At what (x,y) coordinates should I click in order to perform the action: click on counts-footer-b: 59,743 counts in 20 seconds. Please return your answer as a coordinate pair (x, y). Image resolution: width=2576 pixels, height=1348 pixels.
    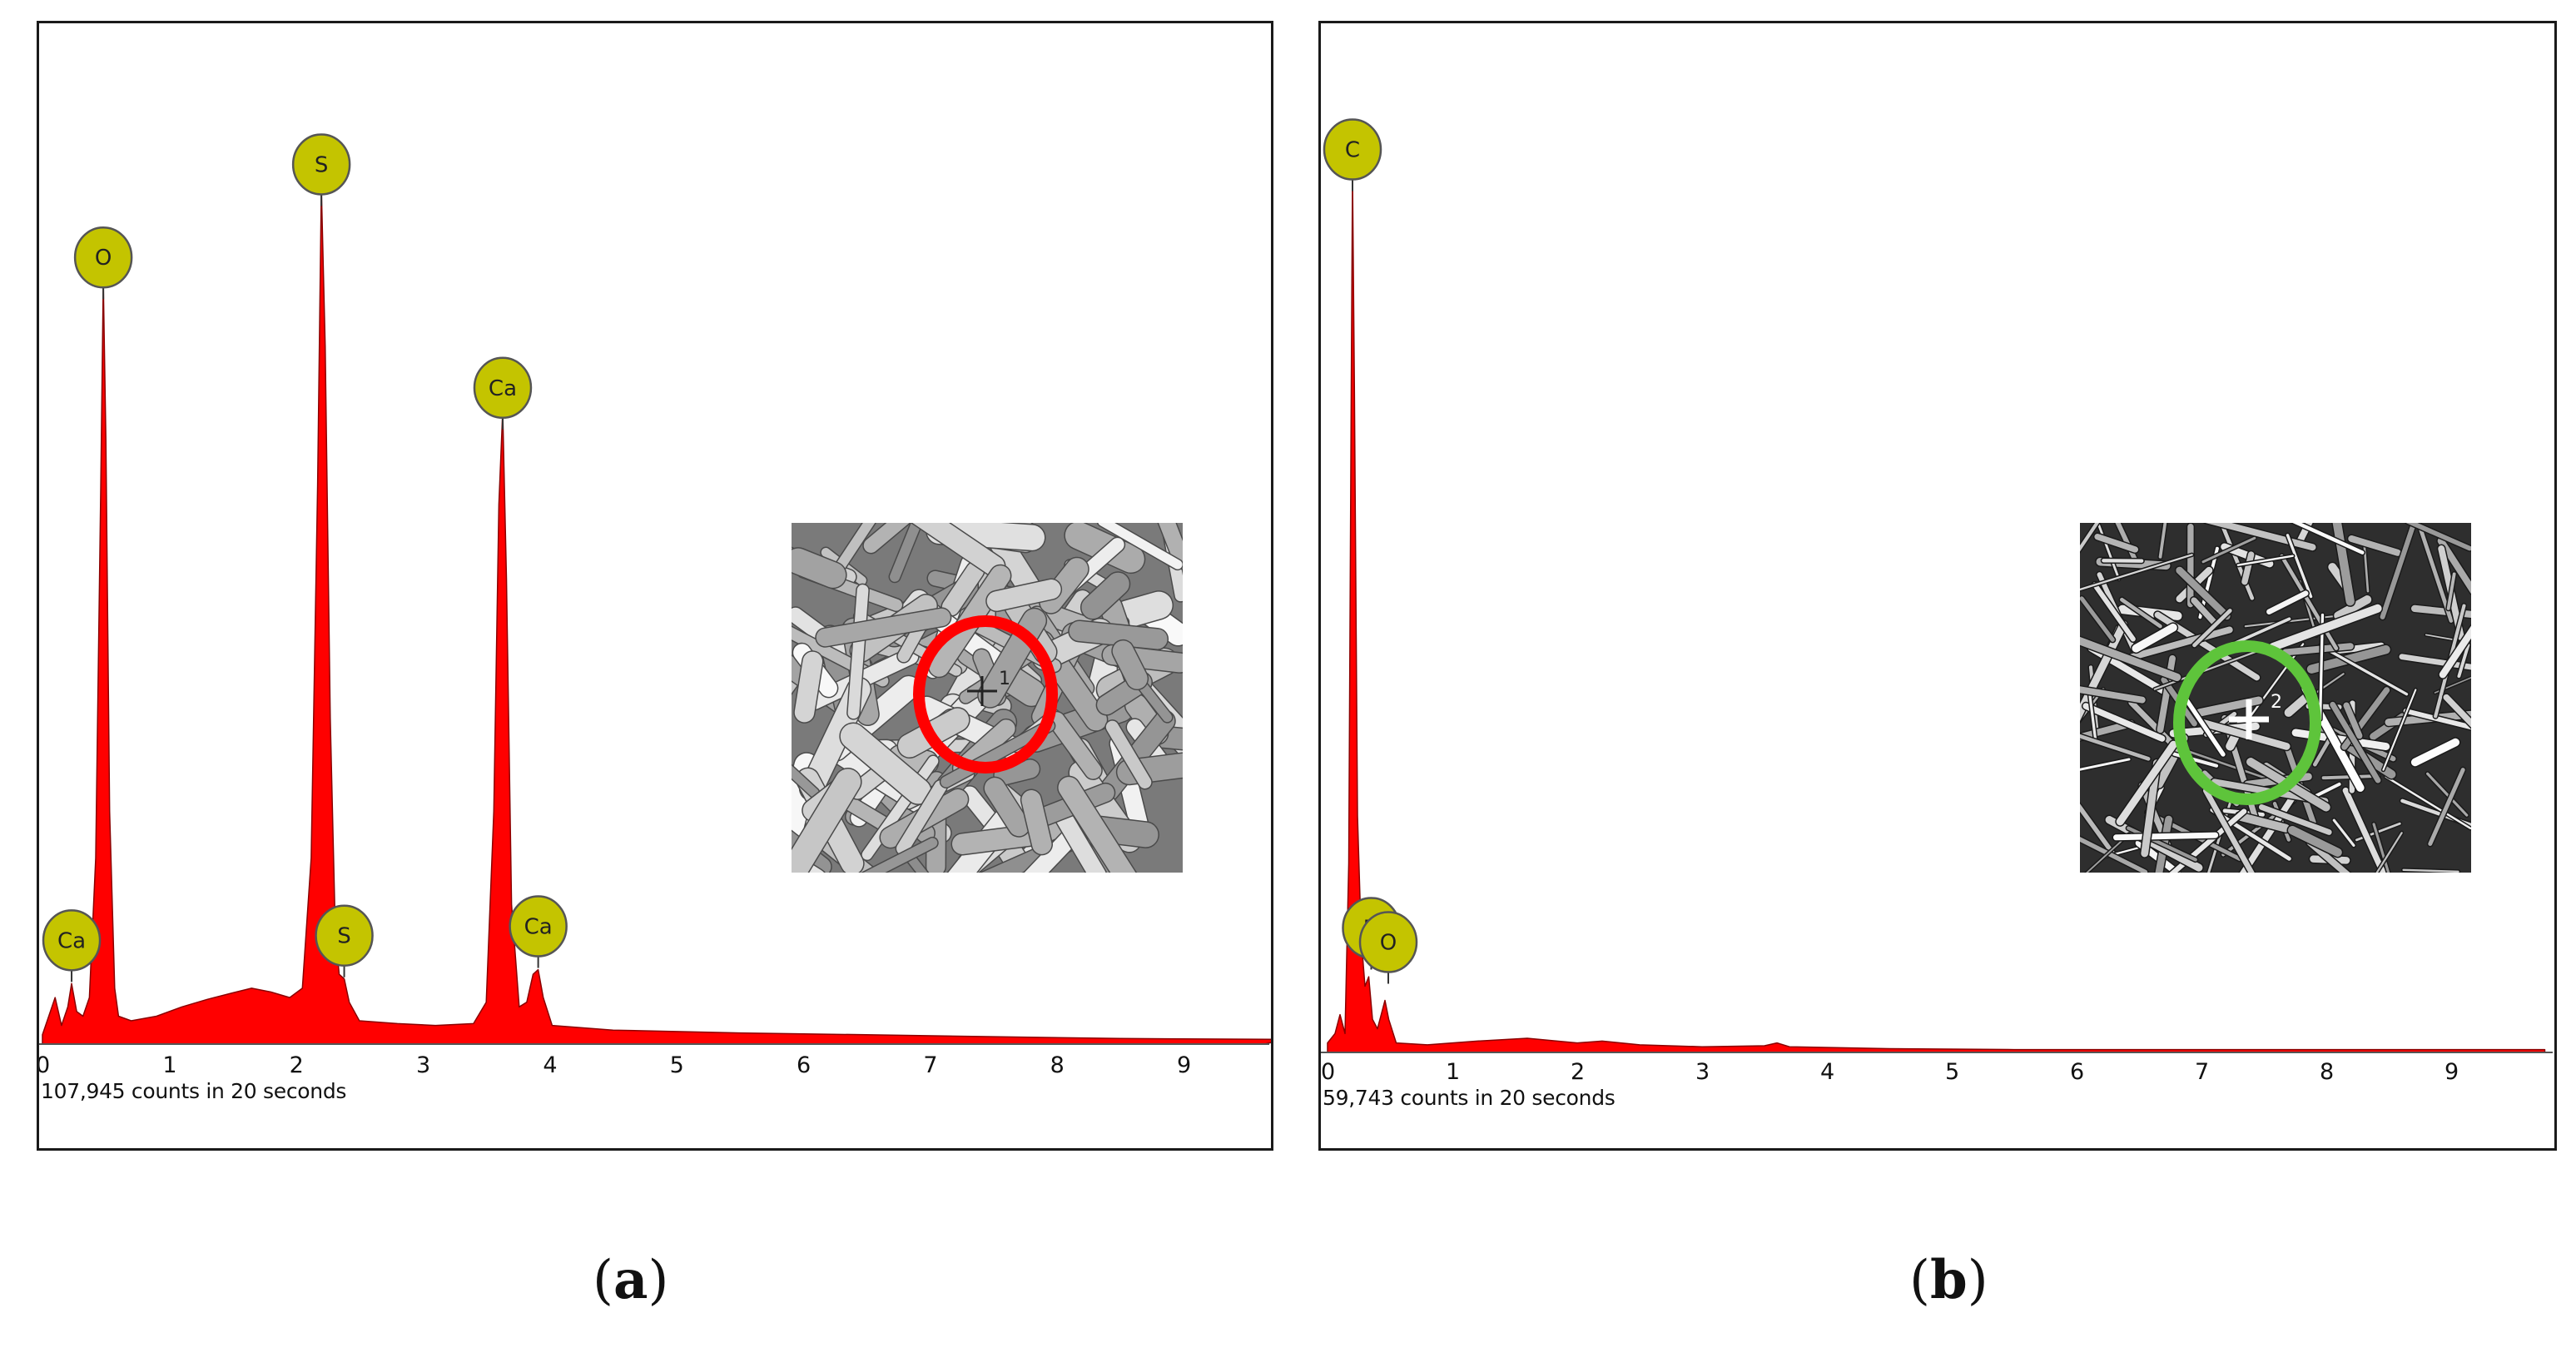
    Looking at the image, I should click on (1469, 1098).